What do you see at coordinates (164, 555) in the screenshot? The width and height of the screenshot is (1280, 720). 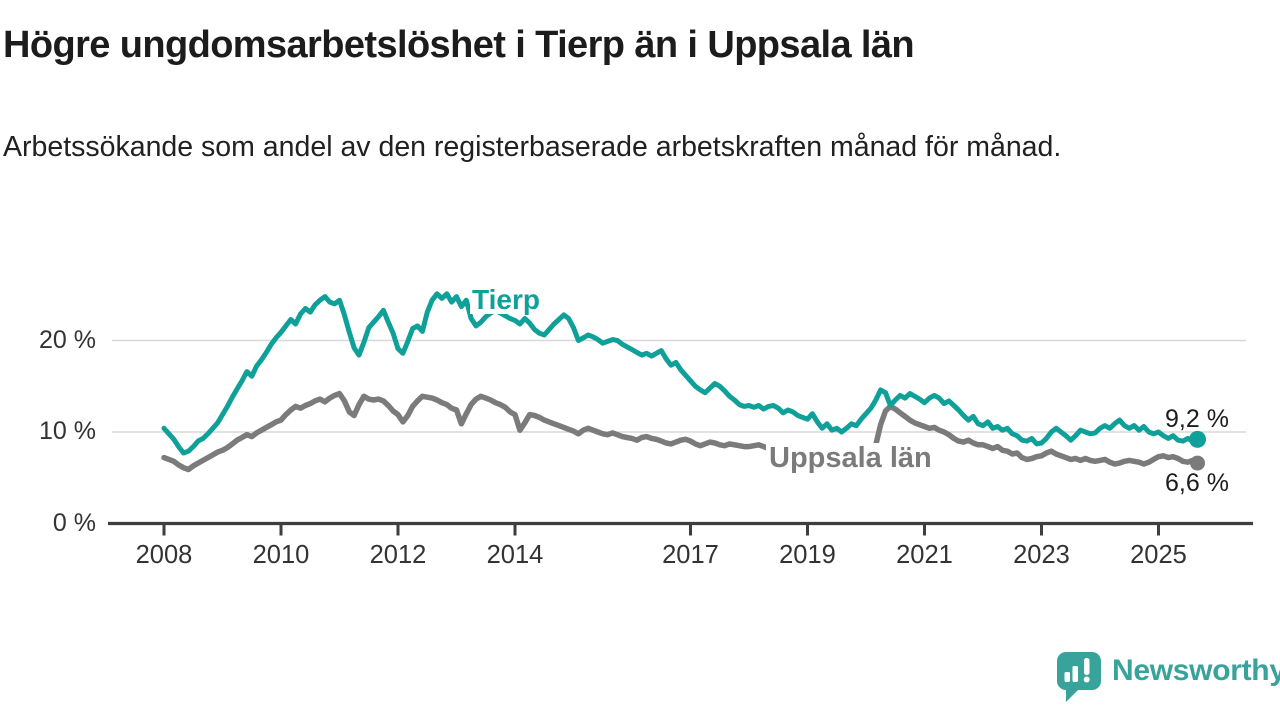 I see `x-axis-label: 2008` at bounding box center [164, 555].